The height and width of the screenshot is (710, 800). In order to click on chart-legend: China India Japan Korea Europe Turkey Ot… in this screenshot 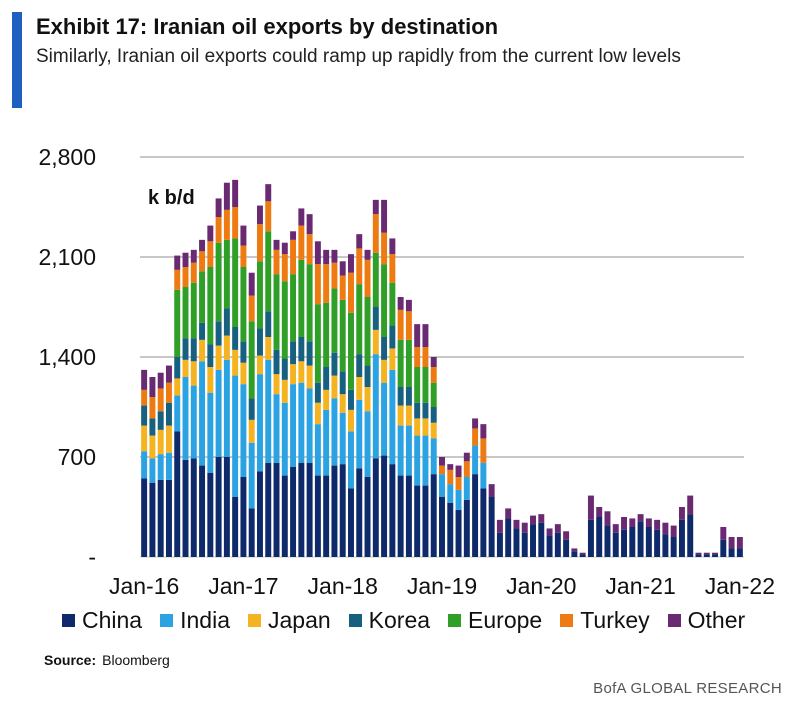, I will do `click(403, 620)`.